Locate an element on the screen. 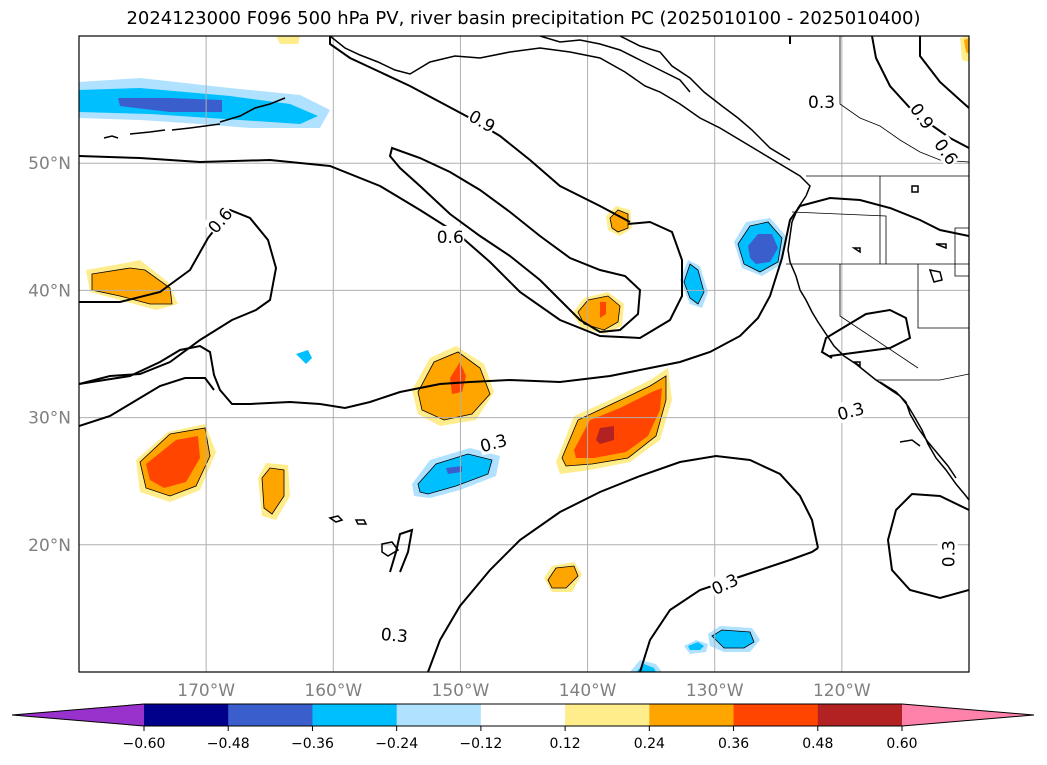  colorbar-tick-label: 0.36 is located at coordinates (733, 744).